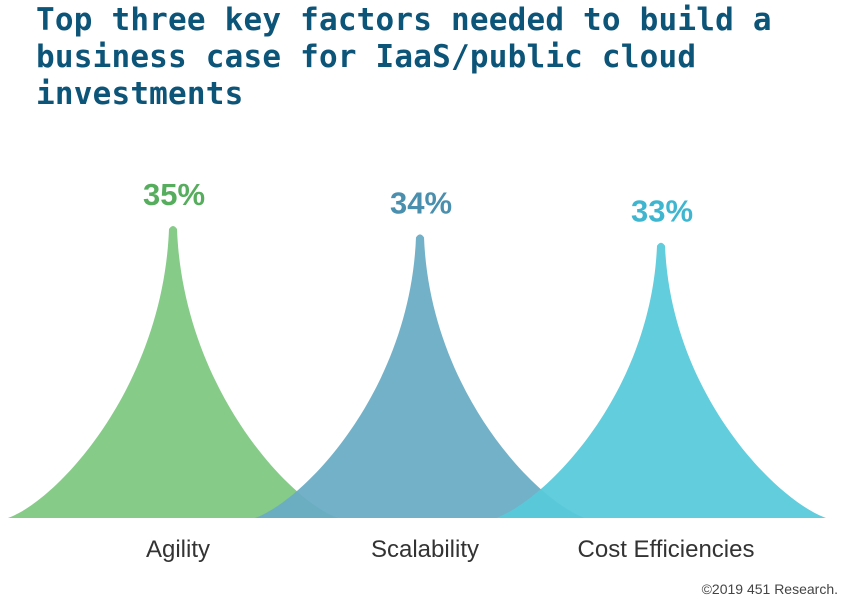  Describe the element at coordinates (769, 589) in the screenshot. I see `copyright-text: ©2019 451 Research.` at that location.